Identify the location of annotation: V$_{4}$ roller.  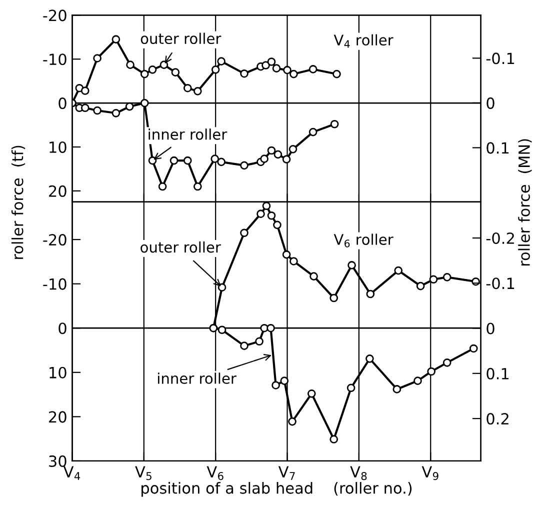
(364, 41).